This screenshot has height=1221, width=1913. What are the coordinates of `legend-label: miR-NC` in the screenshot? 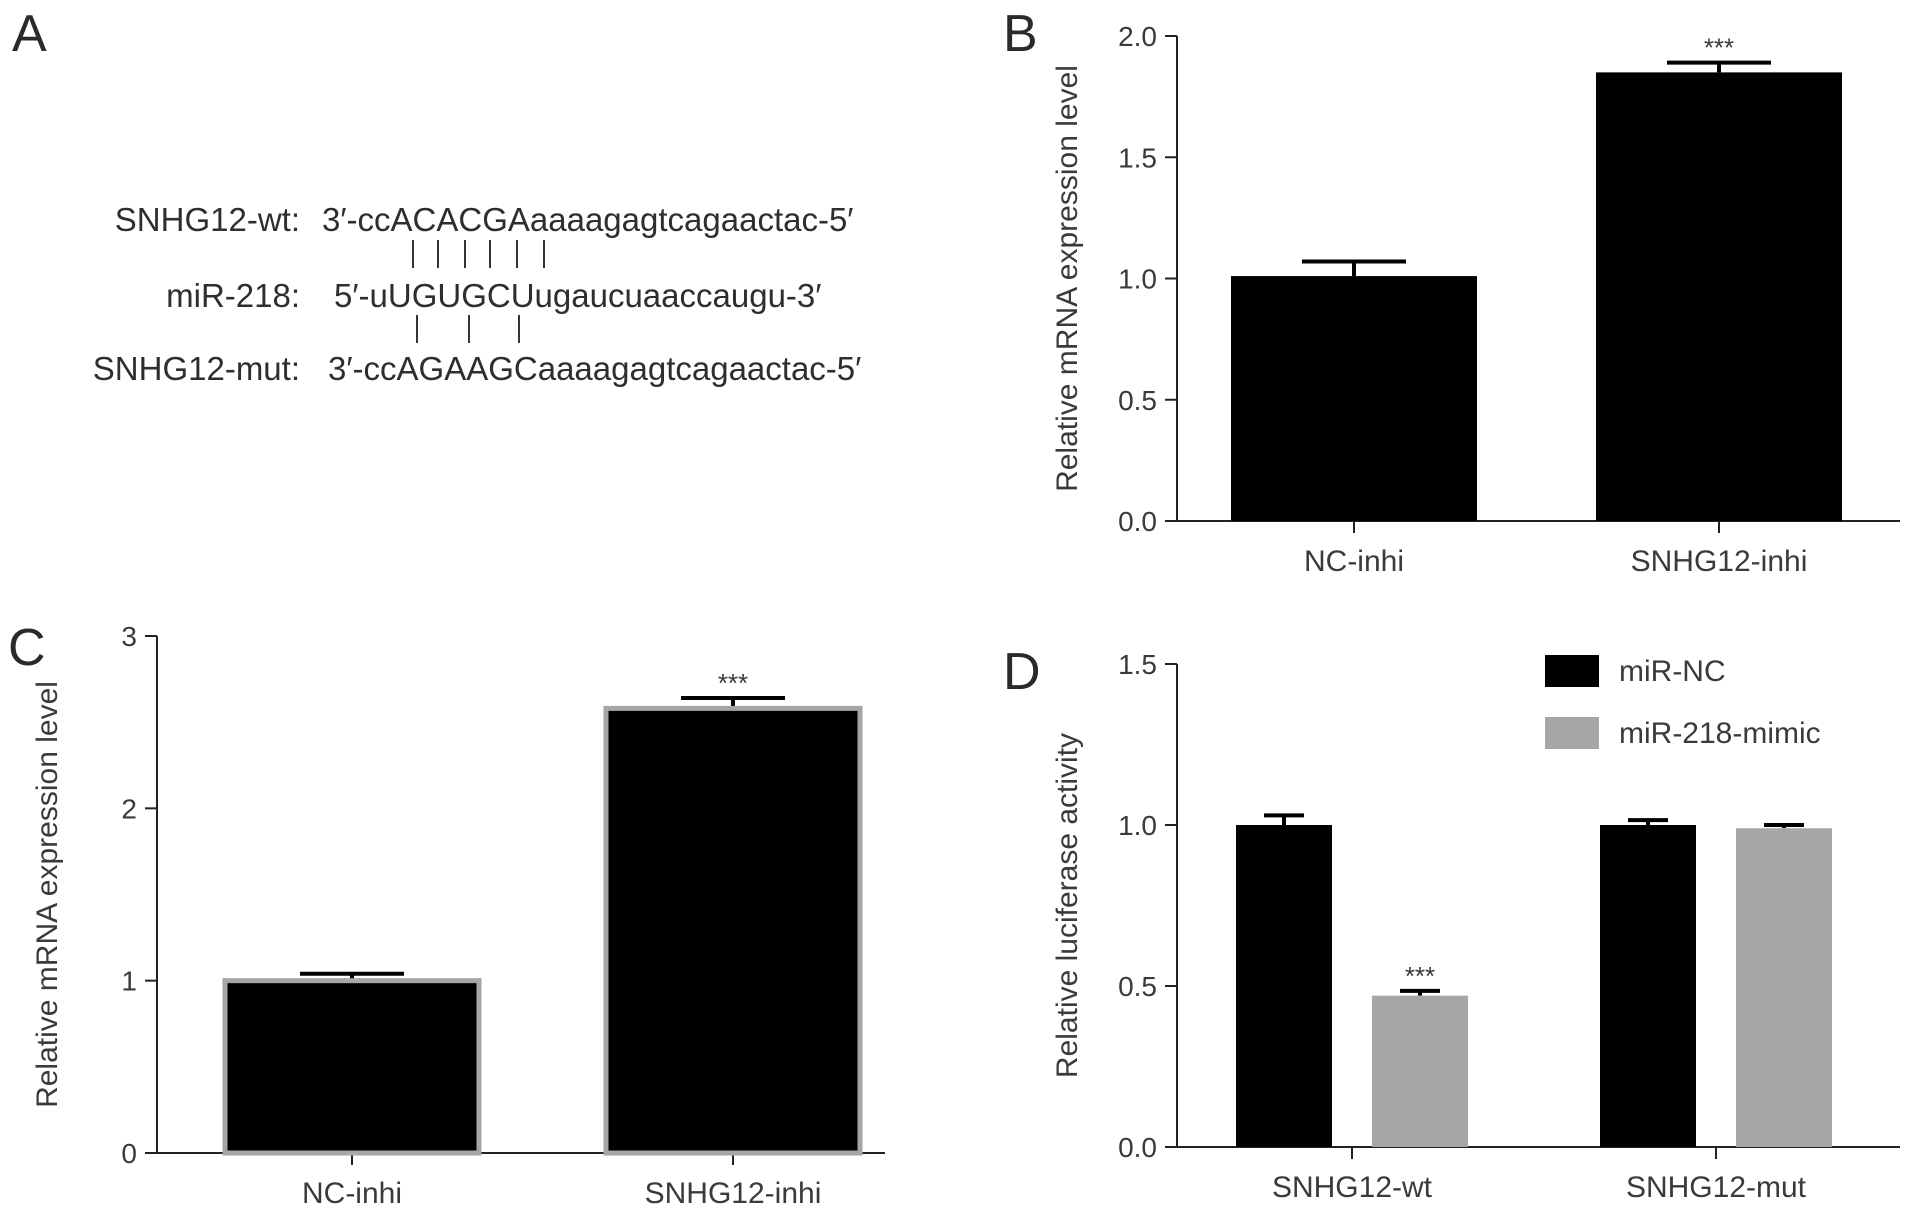 It's located at (1672, 671).